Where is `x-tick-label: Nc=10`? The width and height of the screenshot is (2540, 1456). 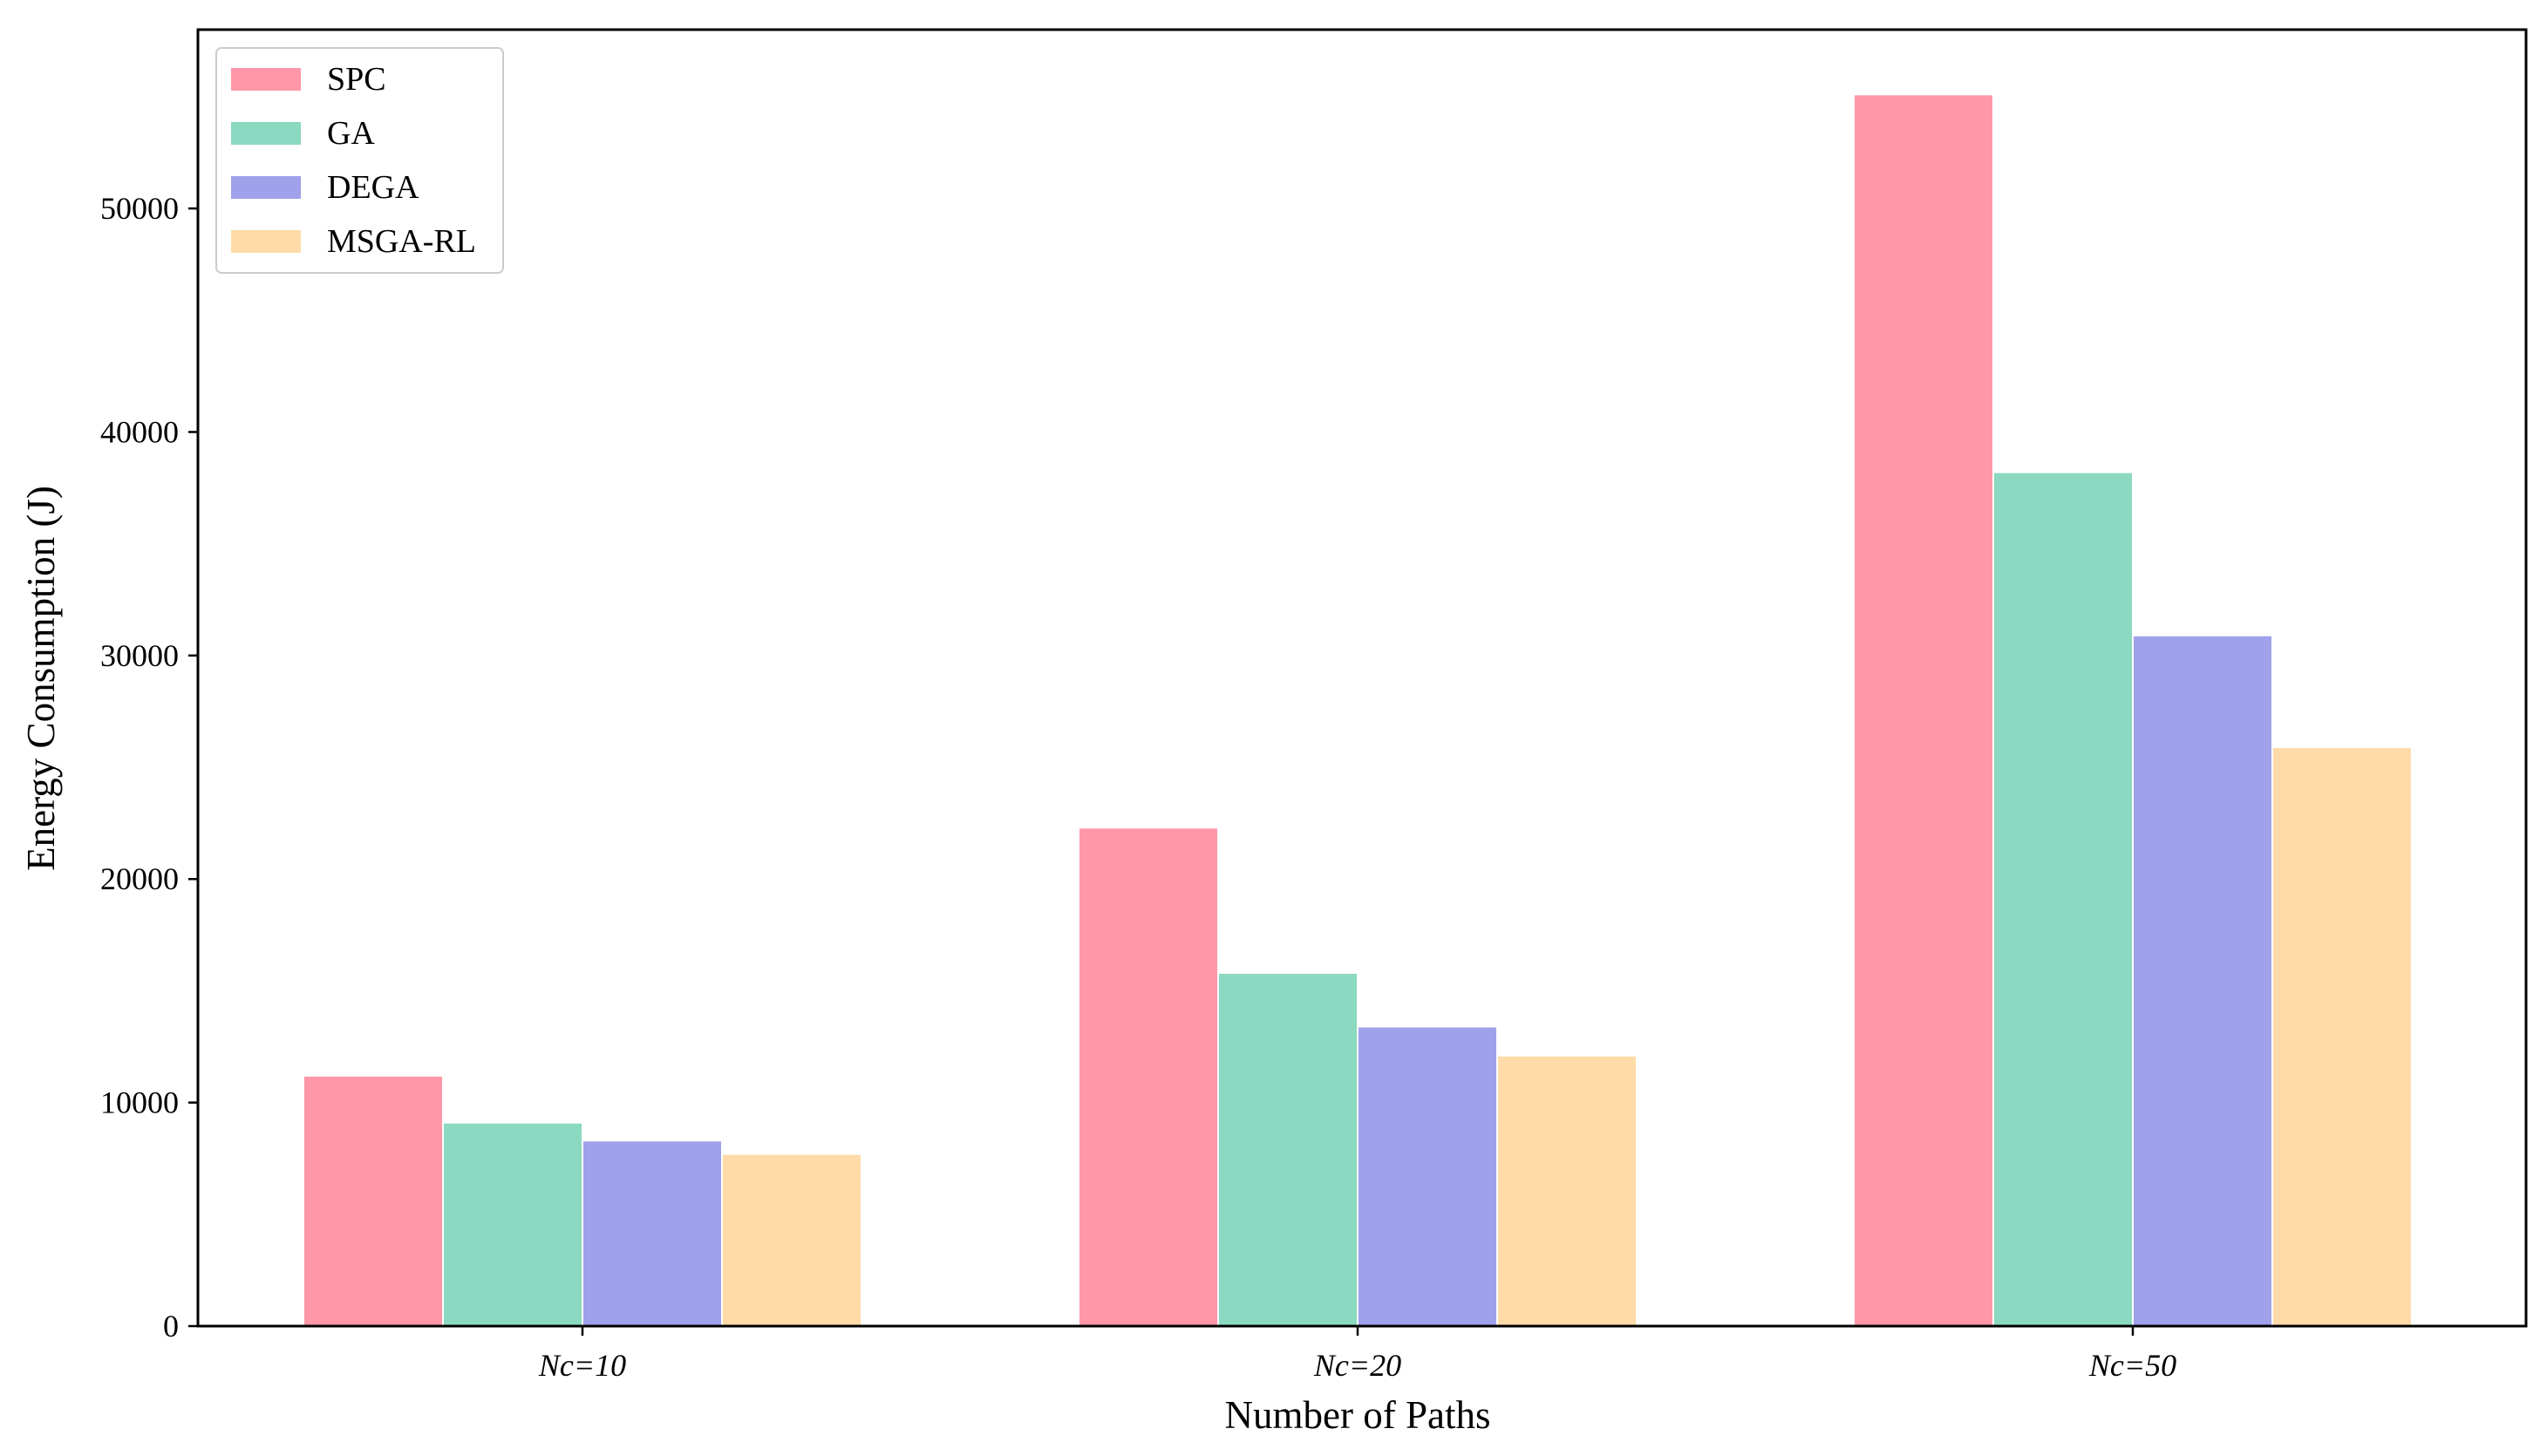 x-tick-label: Nc=10 is located at coordinates (582, 1365).